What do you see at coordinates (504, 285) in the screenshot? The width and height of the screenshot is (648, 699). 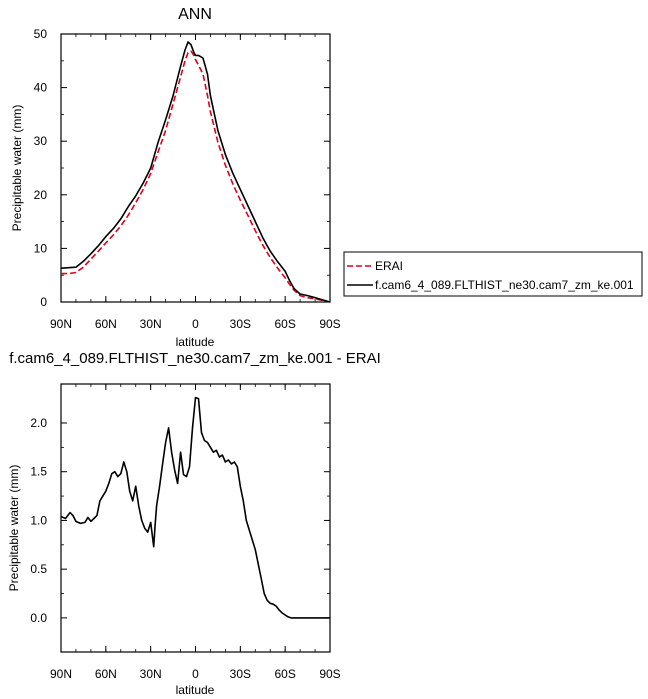 I see `legend-label-model: f.cam6_4_089.FLTHIST_ne30.cam7_zm_ke.001` at bounding box center [504, 285].